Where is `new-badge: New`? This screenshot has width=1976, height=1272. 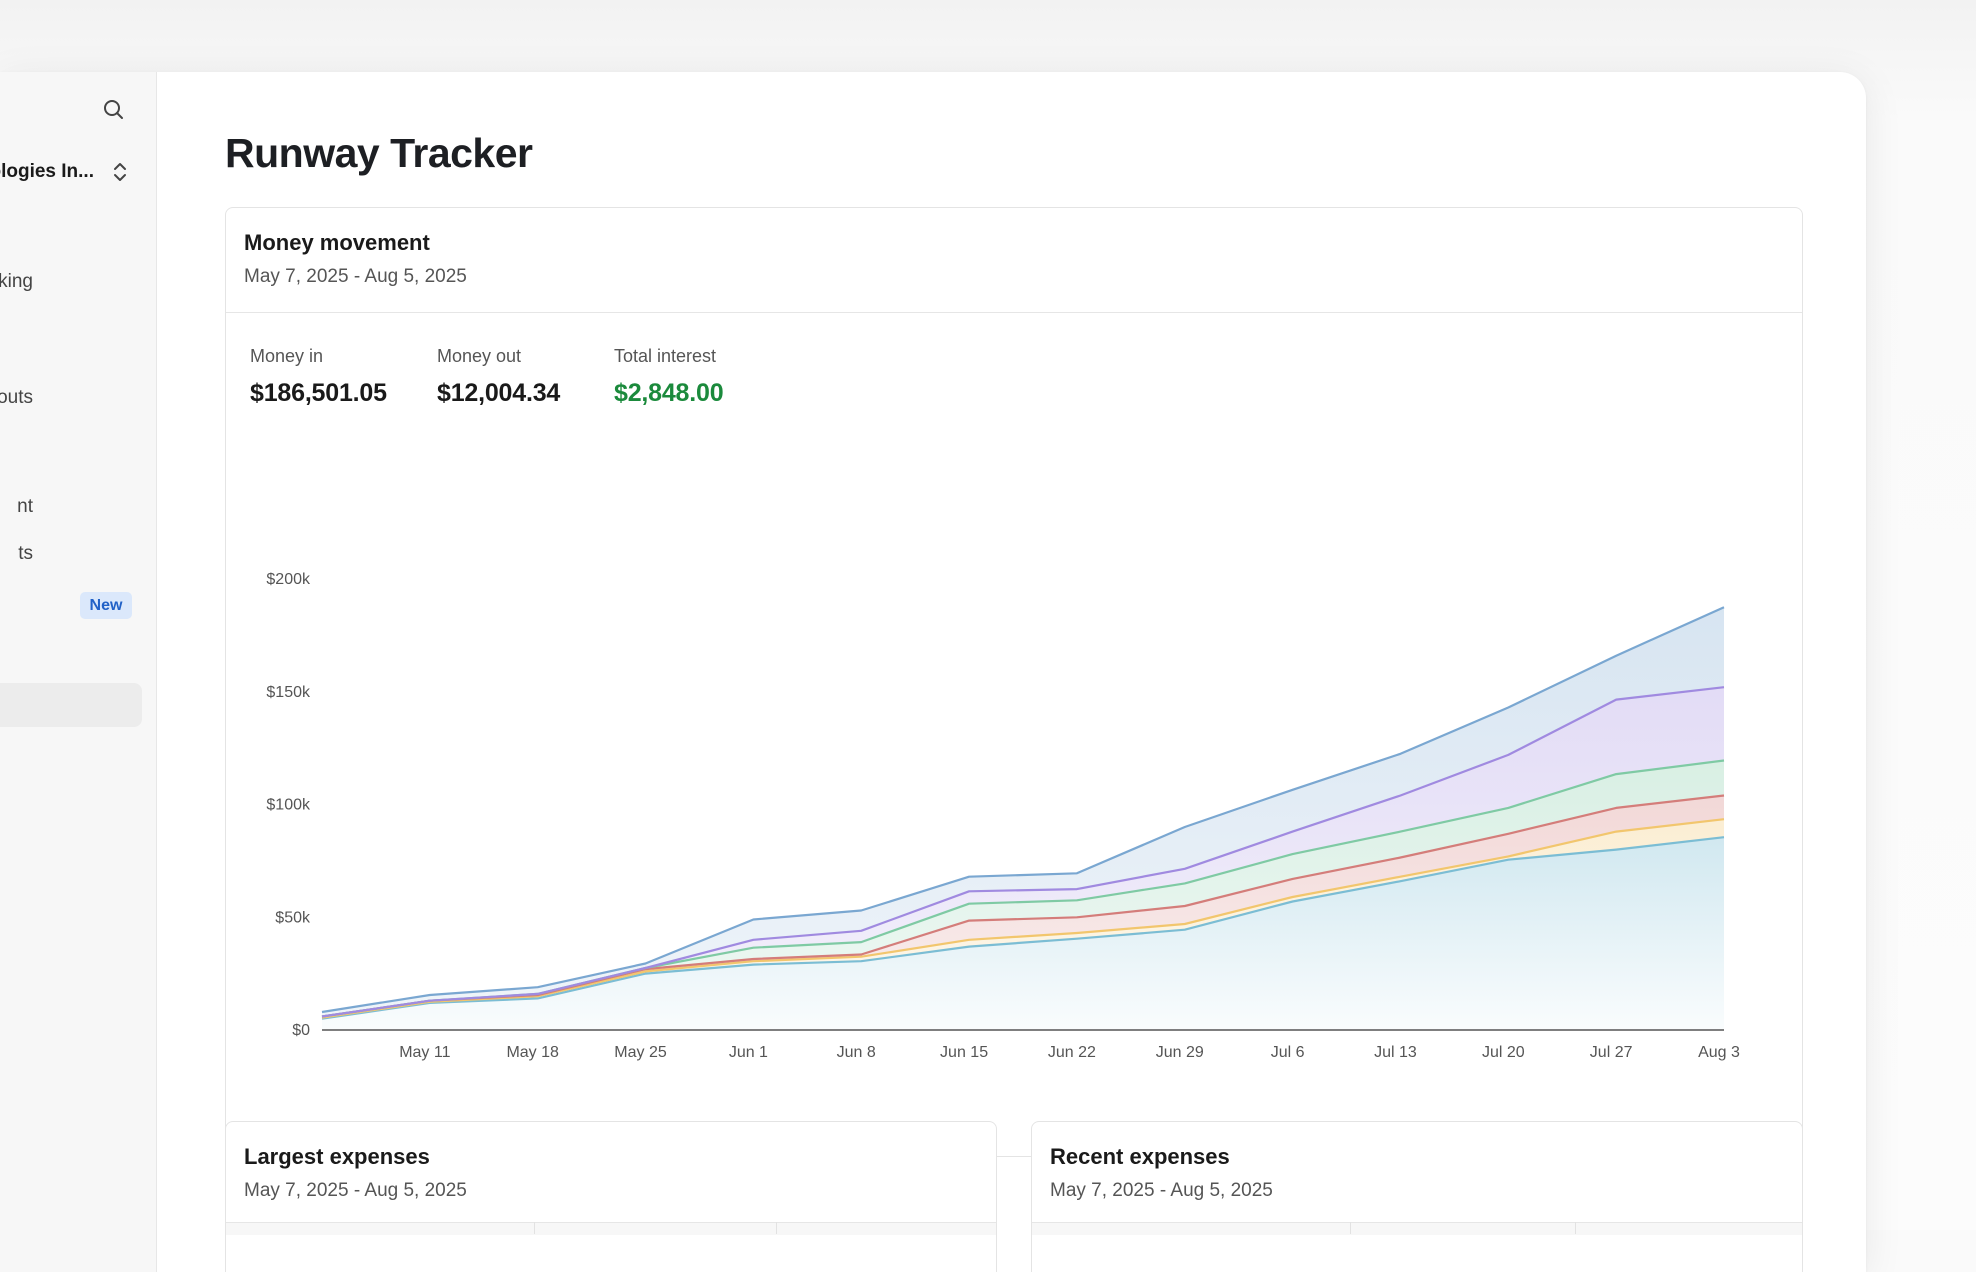
new-badge: New is located at coordinates (106, 605).